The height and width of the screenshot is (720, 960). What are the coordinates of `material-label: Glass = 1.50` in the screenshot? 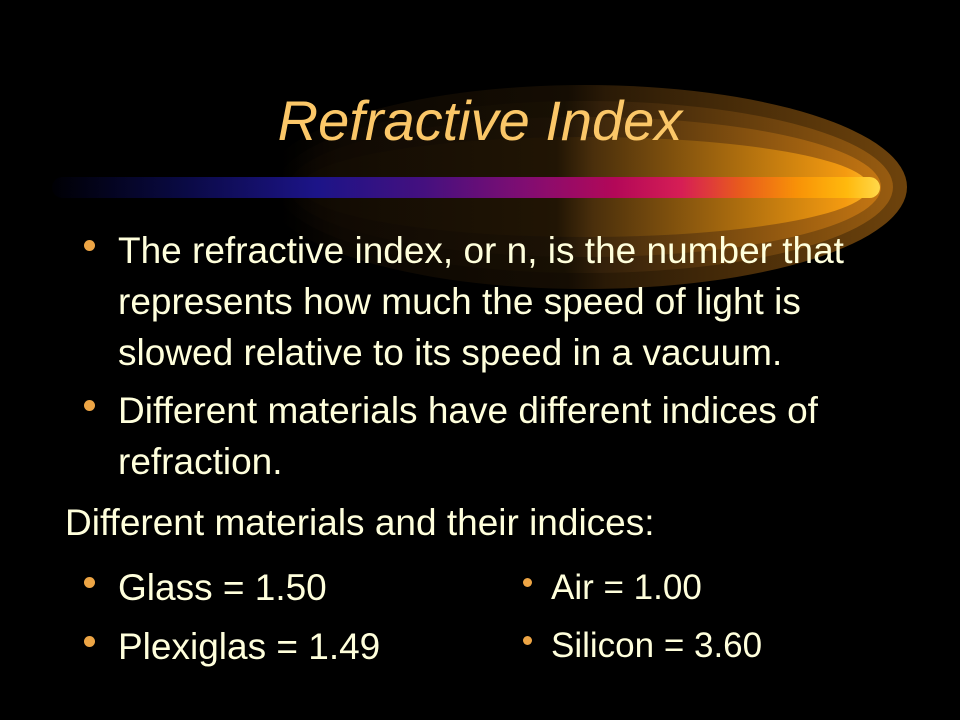 It's located at (222, 587).